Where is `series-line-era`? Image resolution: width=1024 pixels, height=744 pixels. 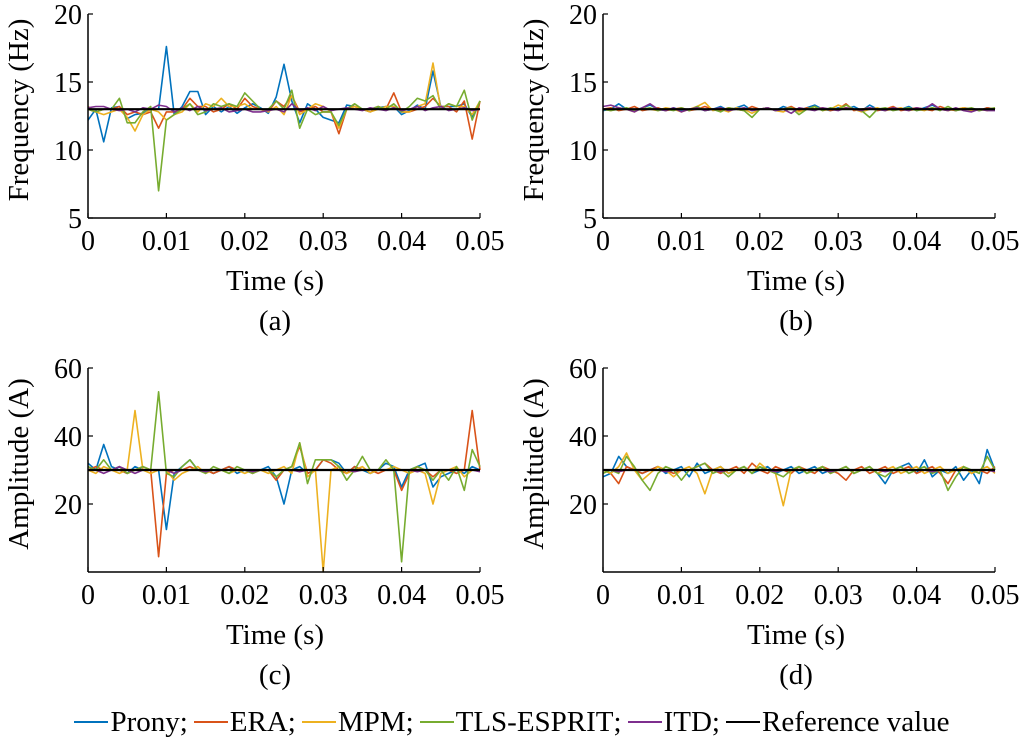 series-line-era is located at coordinates (284, 483).